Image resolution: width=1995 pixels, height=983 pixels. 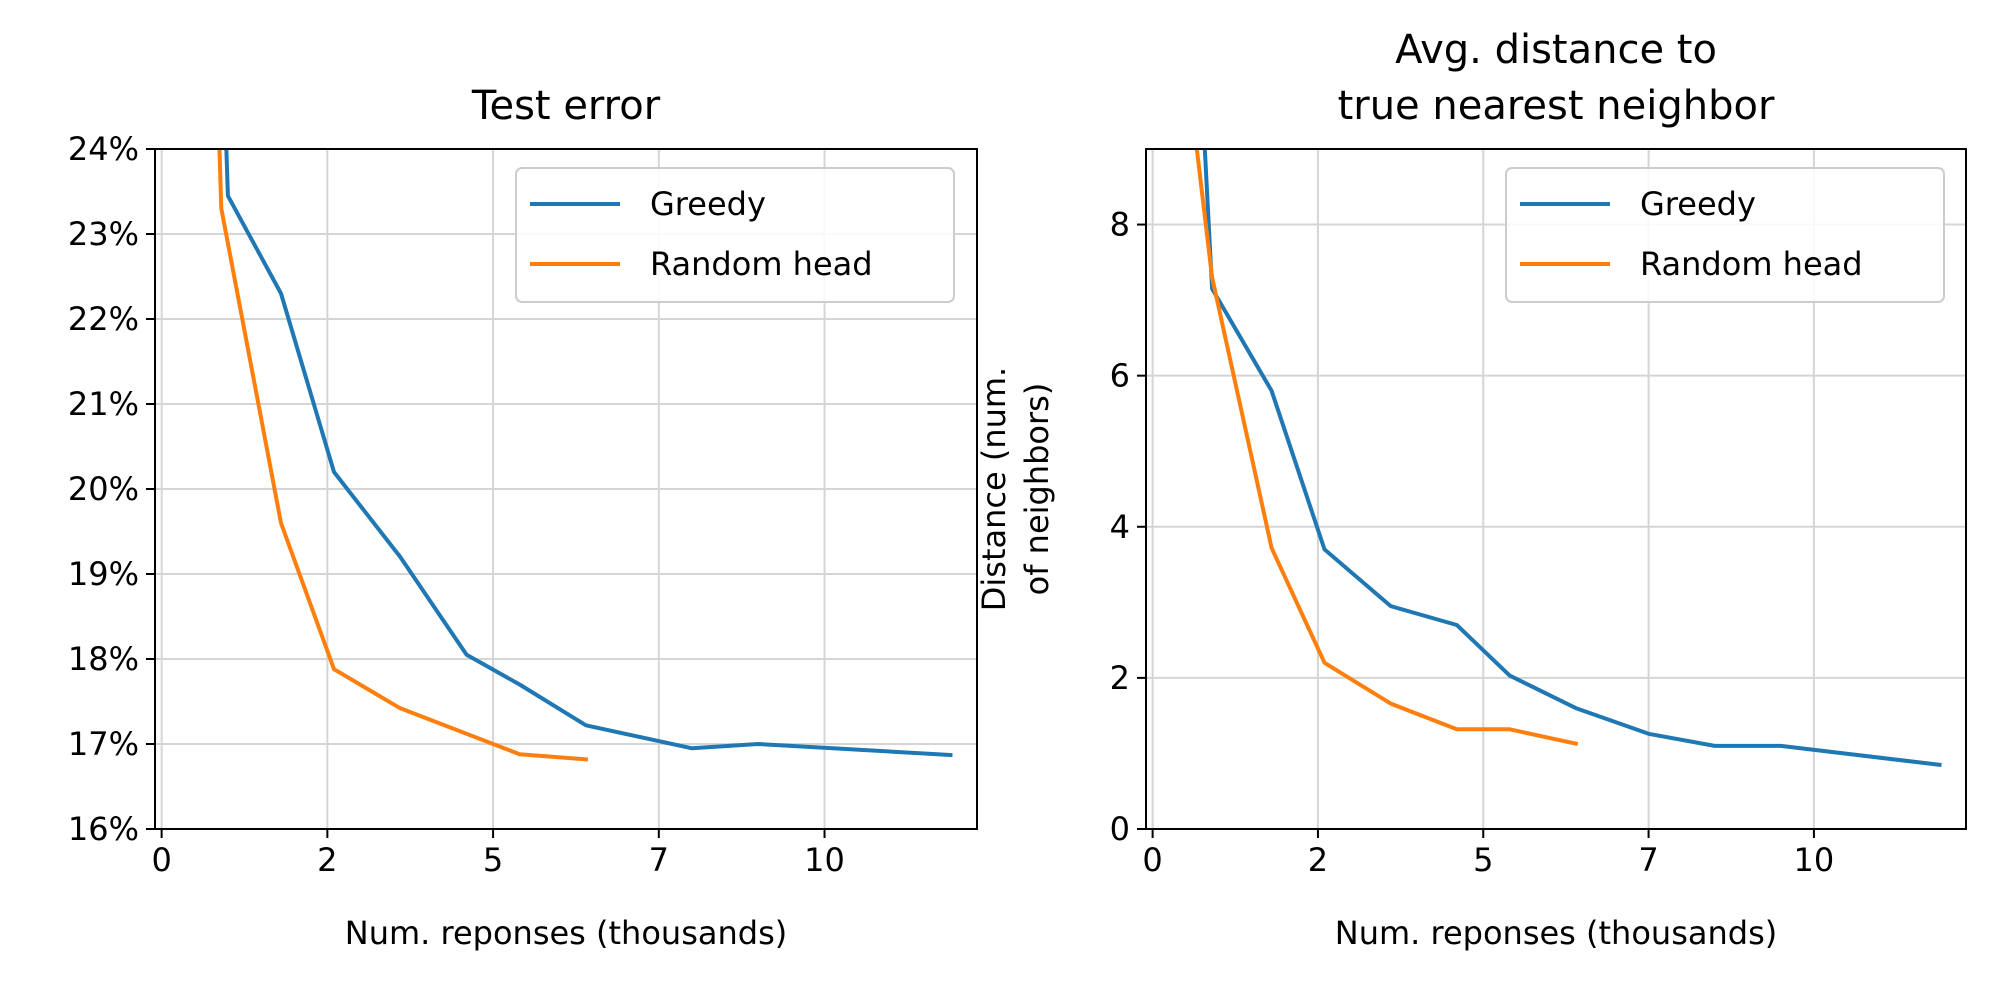 What do you see at coordinates (103, 489) in the screenshot?
I see `y-tick-label: 20%` at bounding box center [103, 489].